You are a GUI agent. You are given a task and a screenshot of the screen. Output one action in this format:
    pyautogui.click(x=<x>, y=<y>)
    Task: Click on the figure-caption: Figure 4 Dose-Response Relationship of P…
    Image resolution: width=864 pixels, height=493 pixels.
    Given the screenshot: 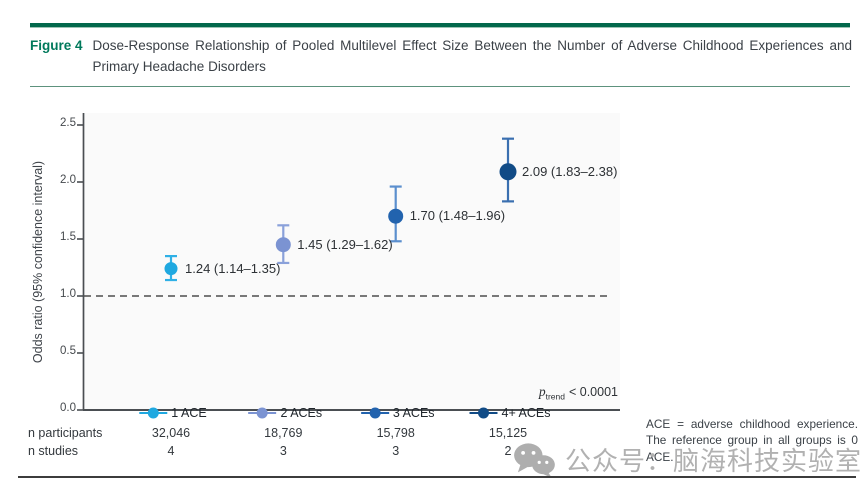 What is the action you would take?
    pyautogui.click(x=441, y=57)
    